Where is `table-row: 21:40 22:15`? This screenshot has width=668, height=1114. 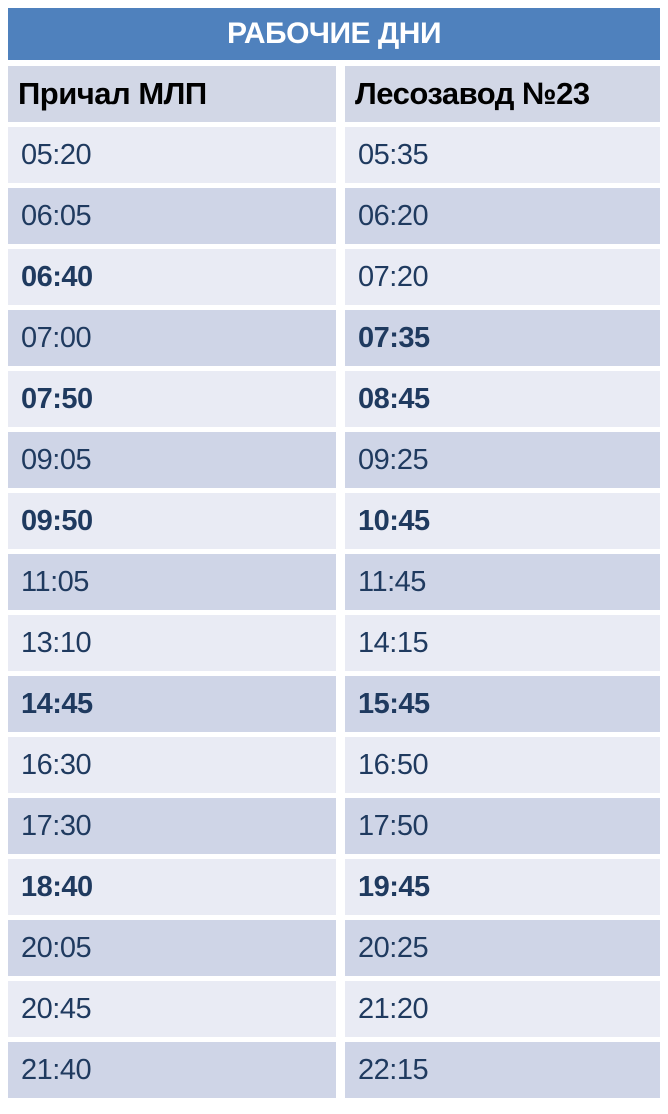
table-row: 21:40 22:15 is located at coordinates (334, 1070).